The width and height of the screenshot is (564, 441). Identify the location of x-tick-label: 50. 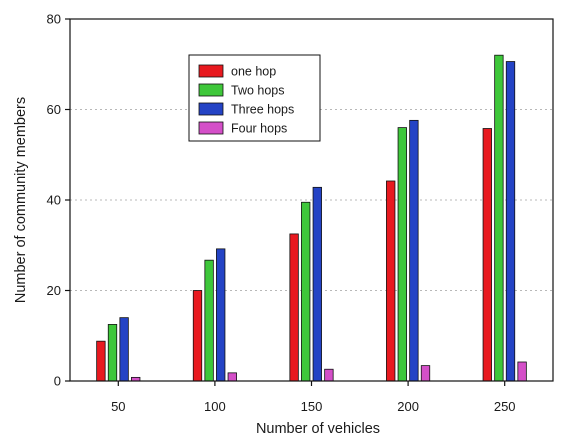
(118, 406).